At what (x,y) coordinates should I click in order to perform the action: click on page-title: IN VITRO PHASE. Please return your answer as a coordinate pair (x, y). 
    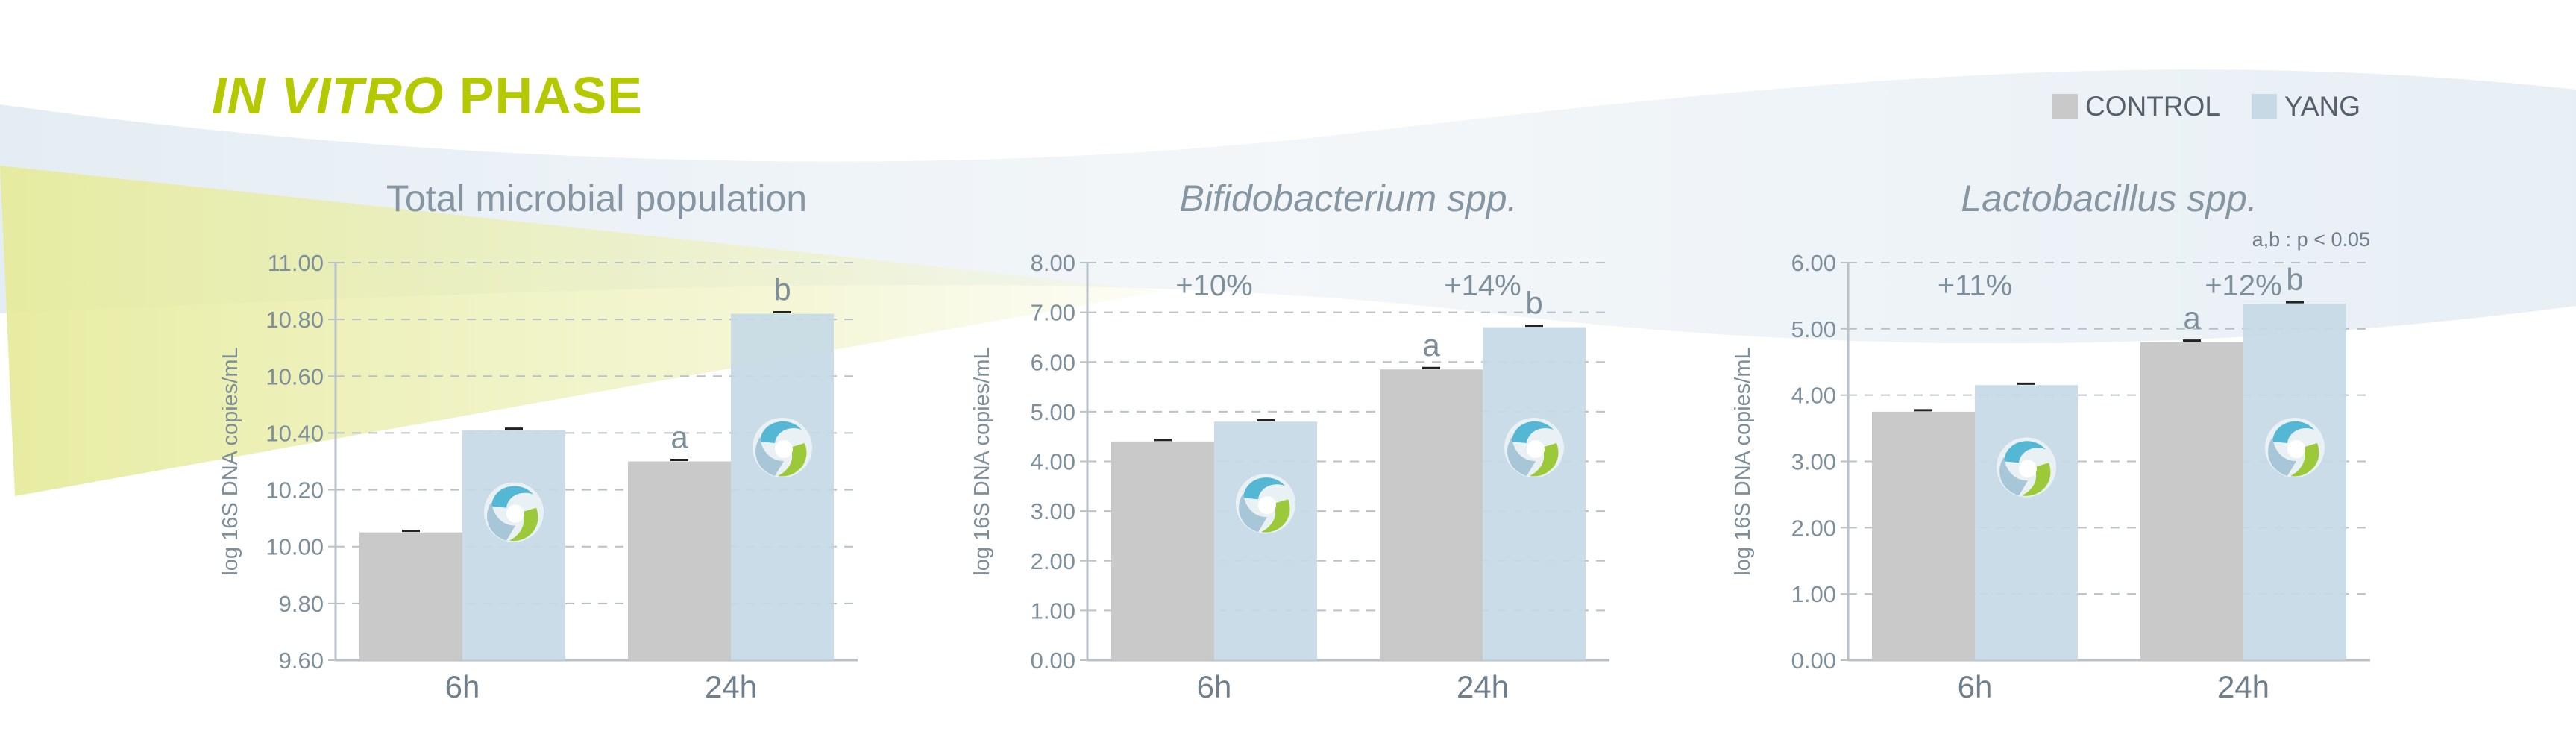
    Looking at the image, I should click on (428, 95).